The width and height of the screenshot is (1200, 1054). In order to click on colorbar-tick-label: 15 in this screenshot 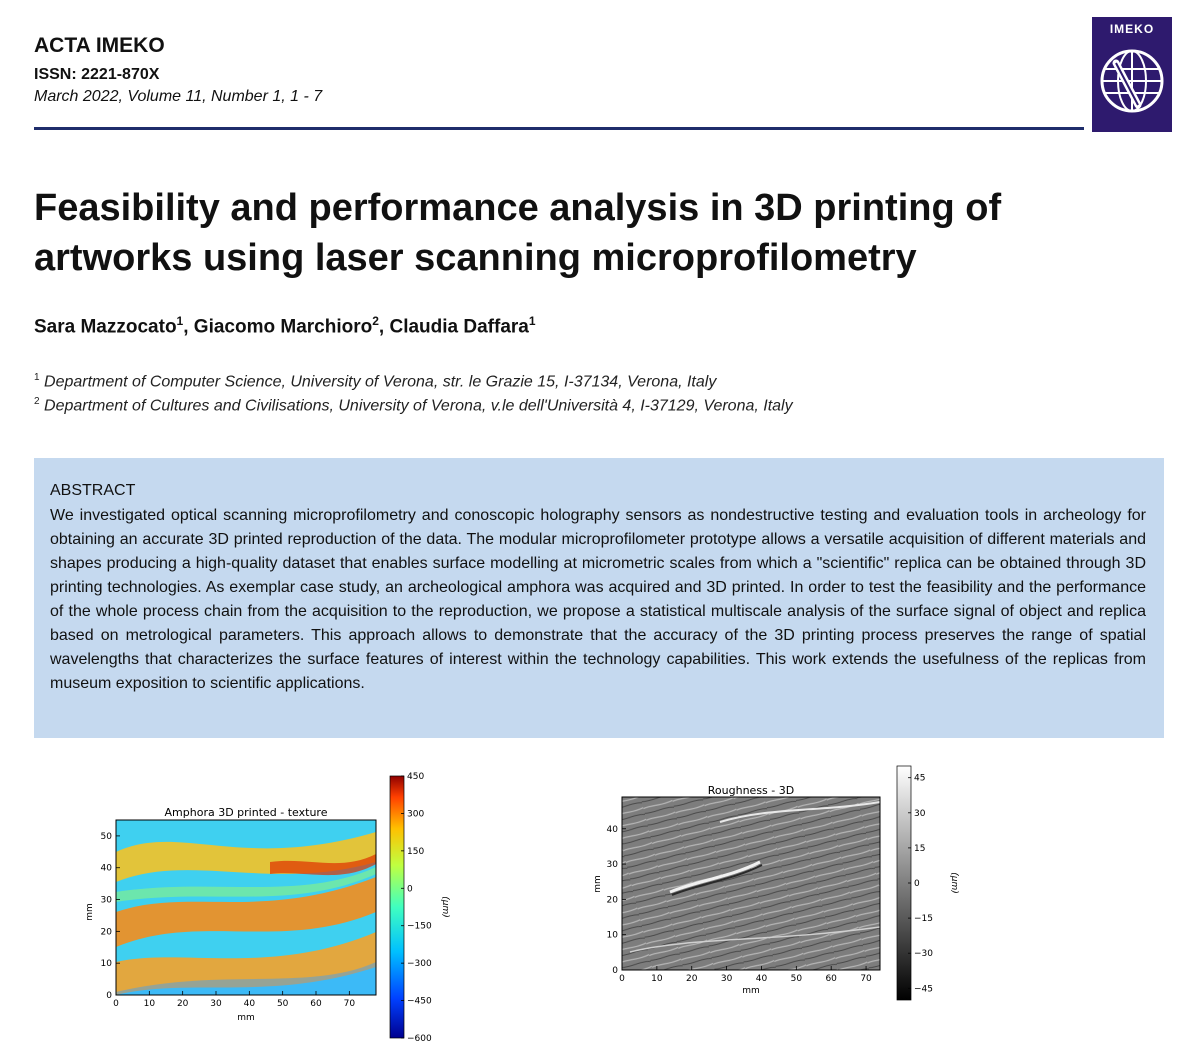, I will do `click(919, 849)`.